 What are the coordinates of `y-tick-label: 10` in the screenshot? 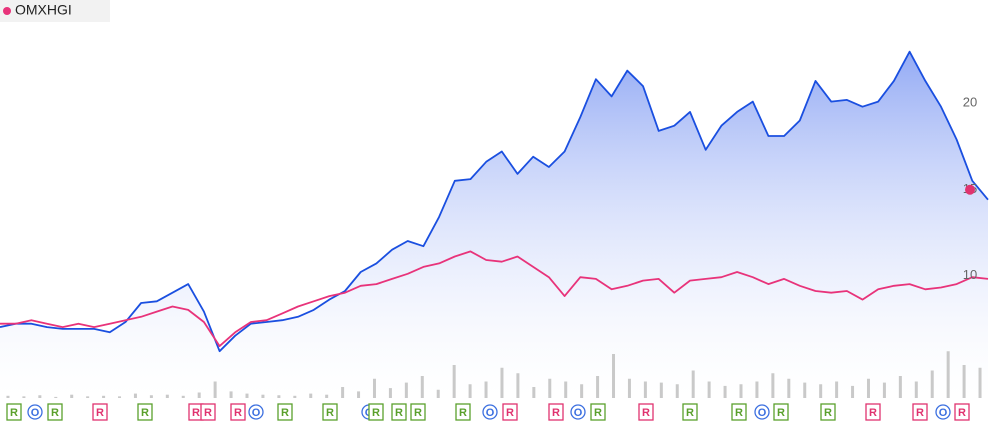 It's located at (970, 274).